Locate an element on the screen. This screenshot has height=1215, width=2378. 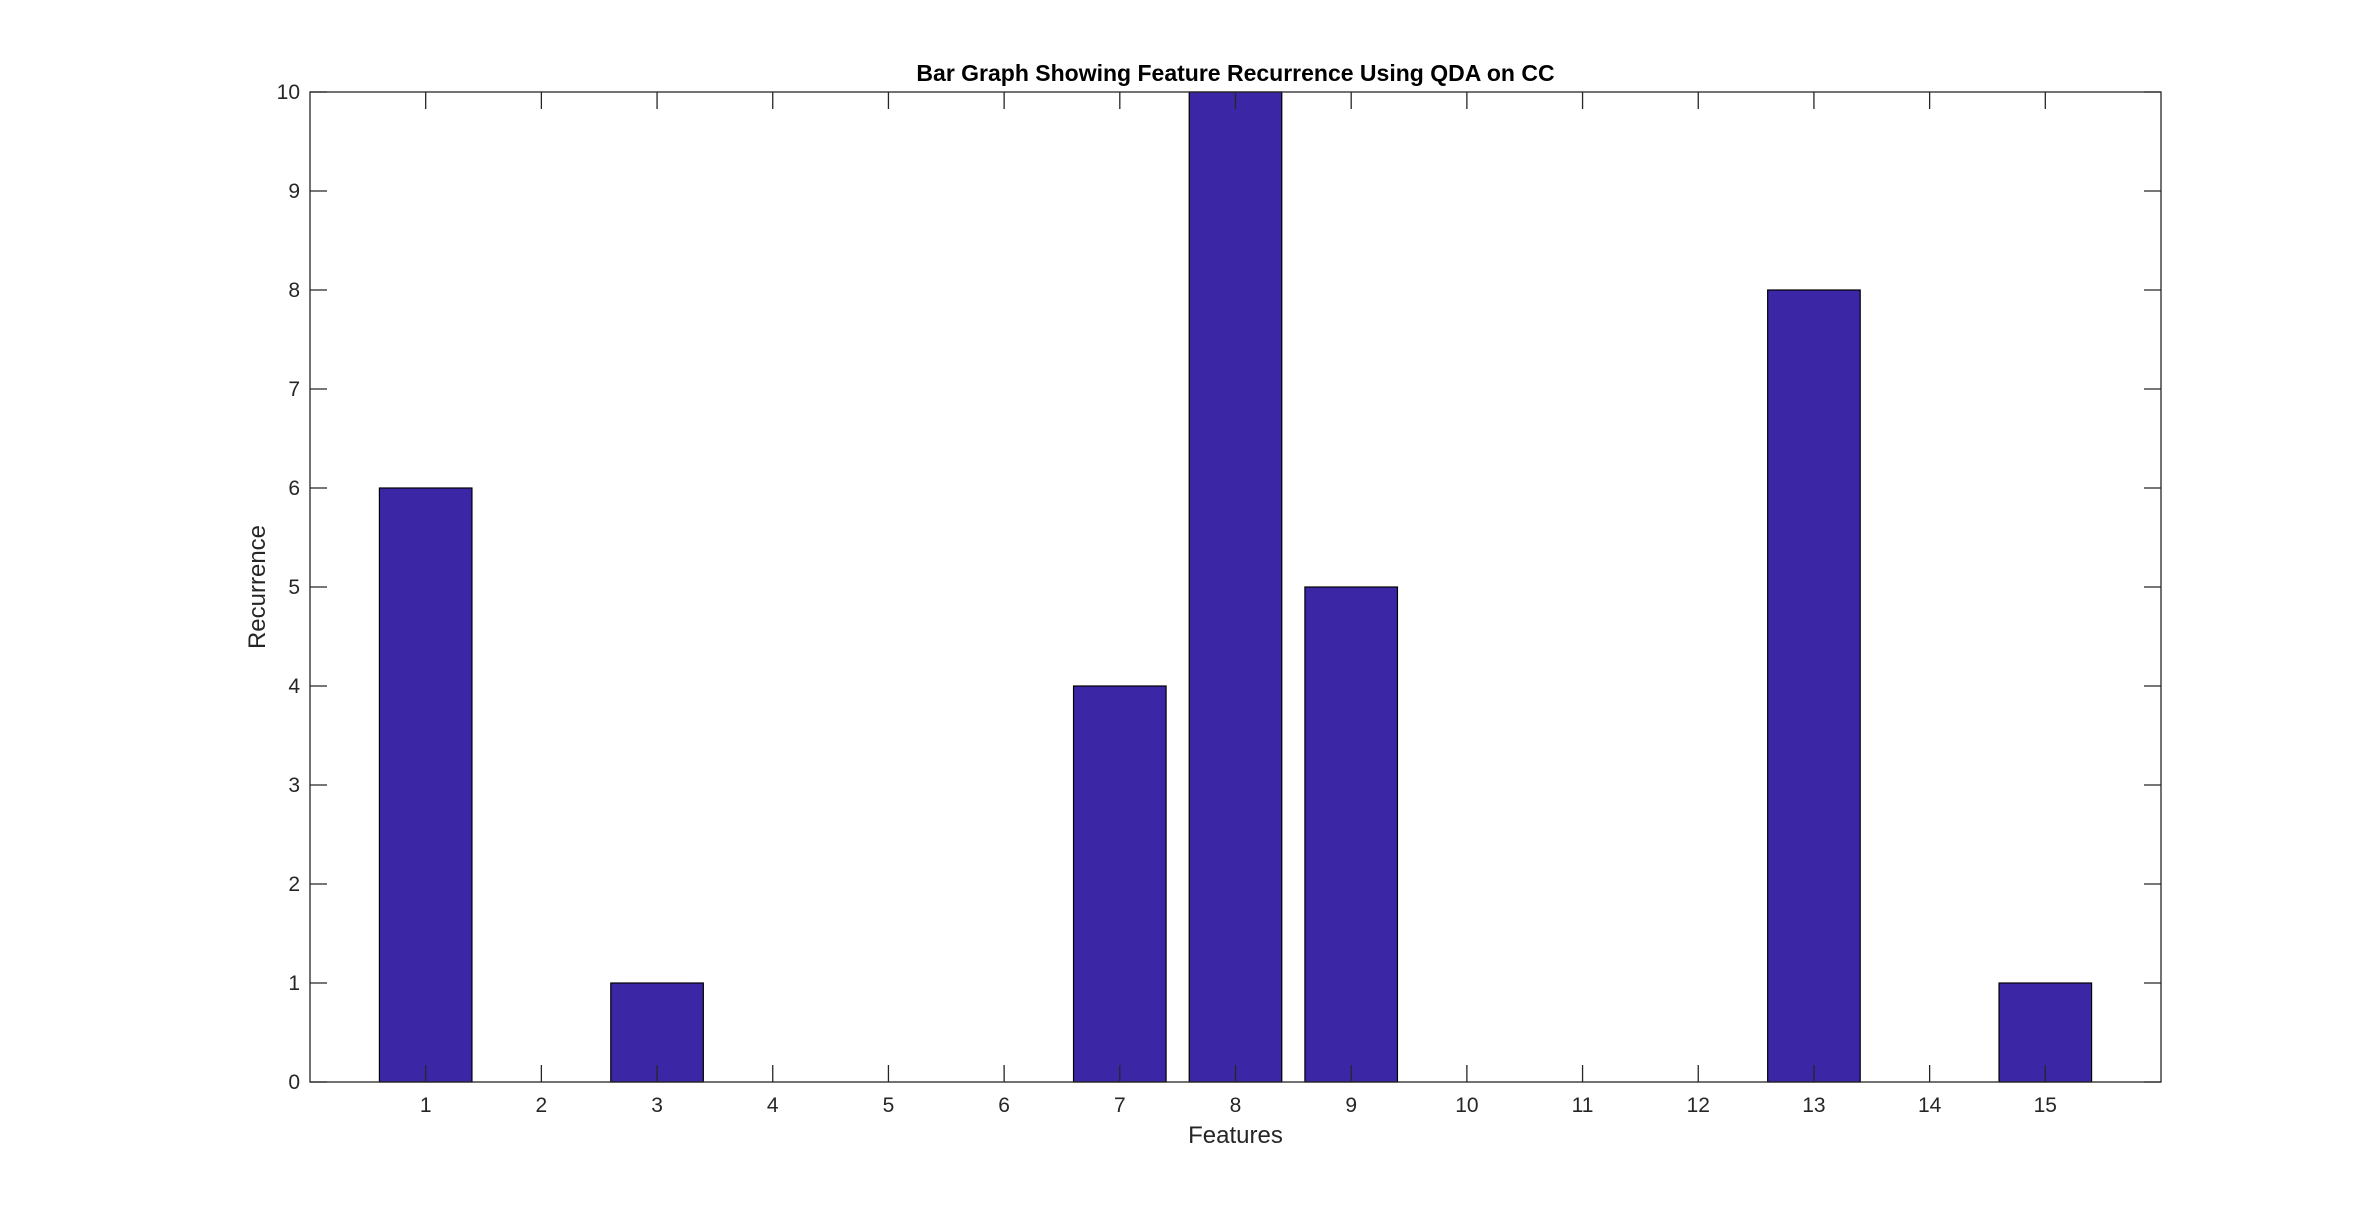
y-tick-label: 6 is located at coordinates (294, 488).